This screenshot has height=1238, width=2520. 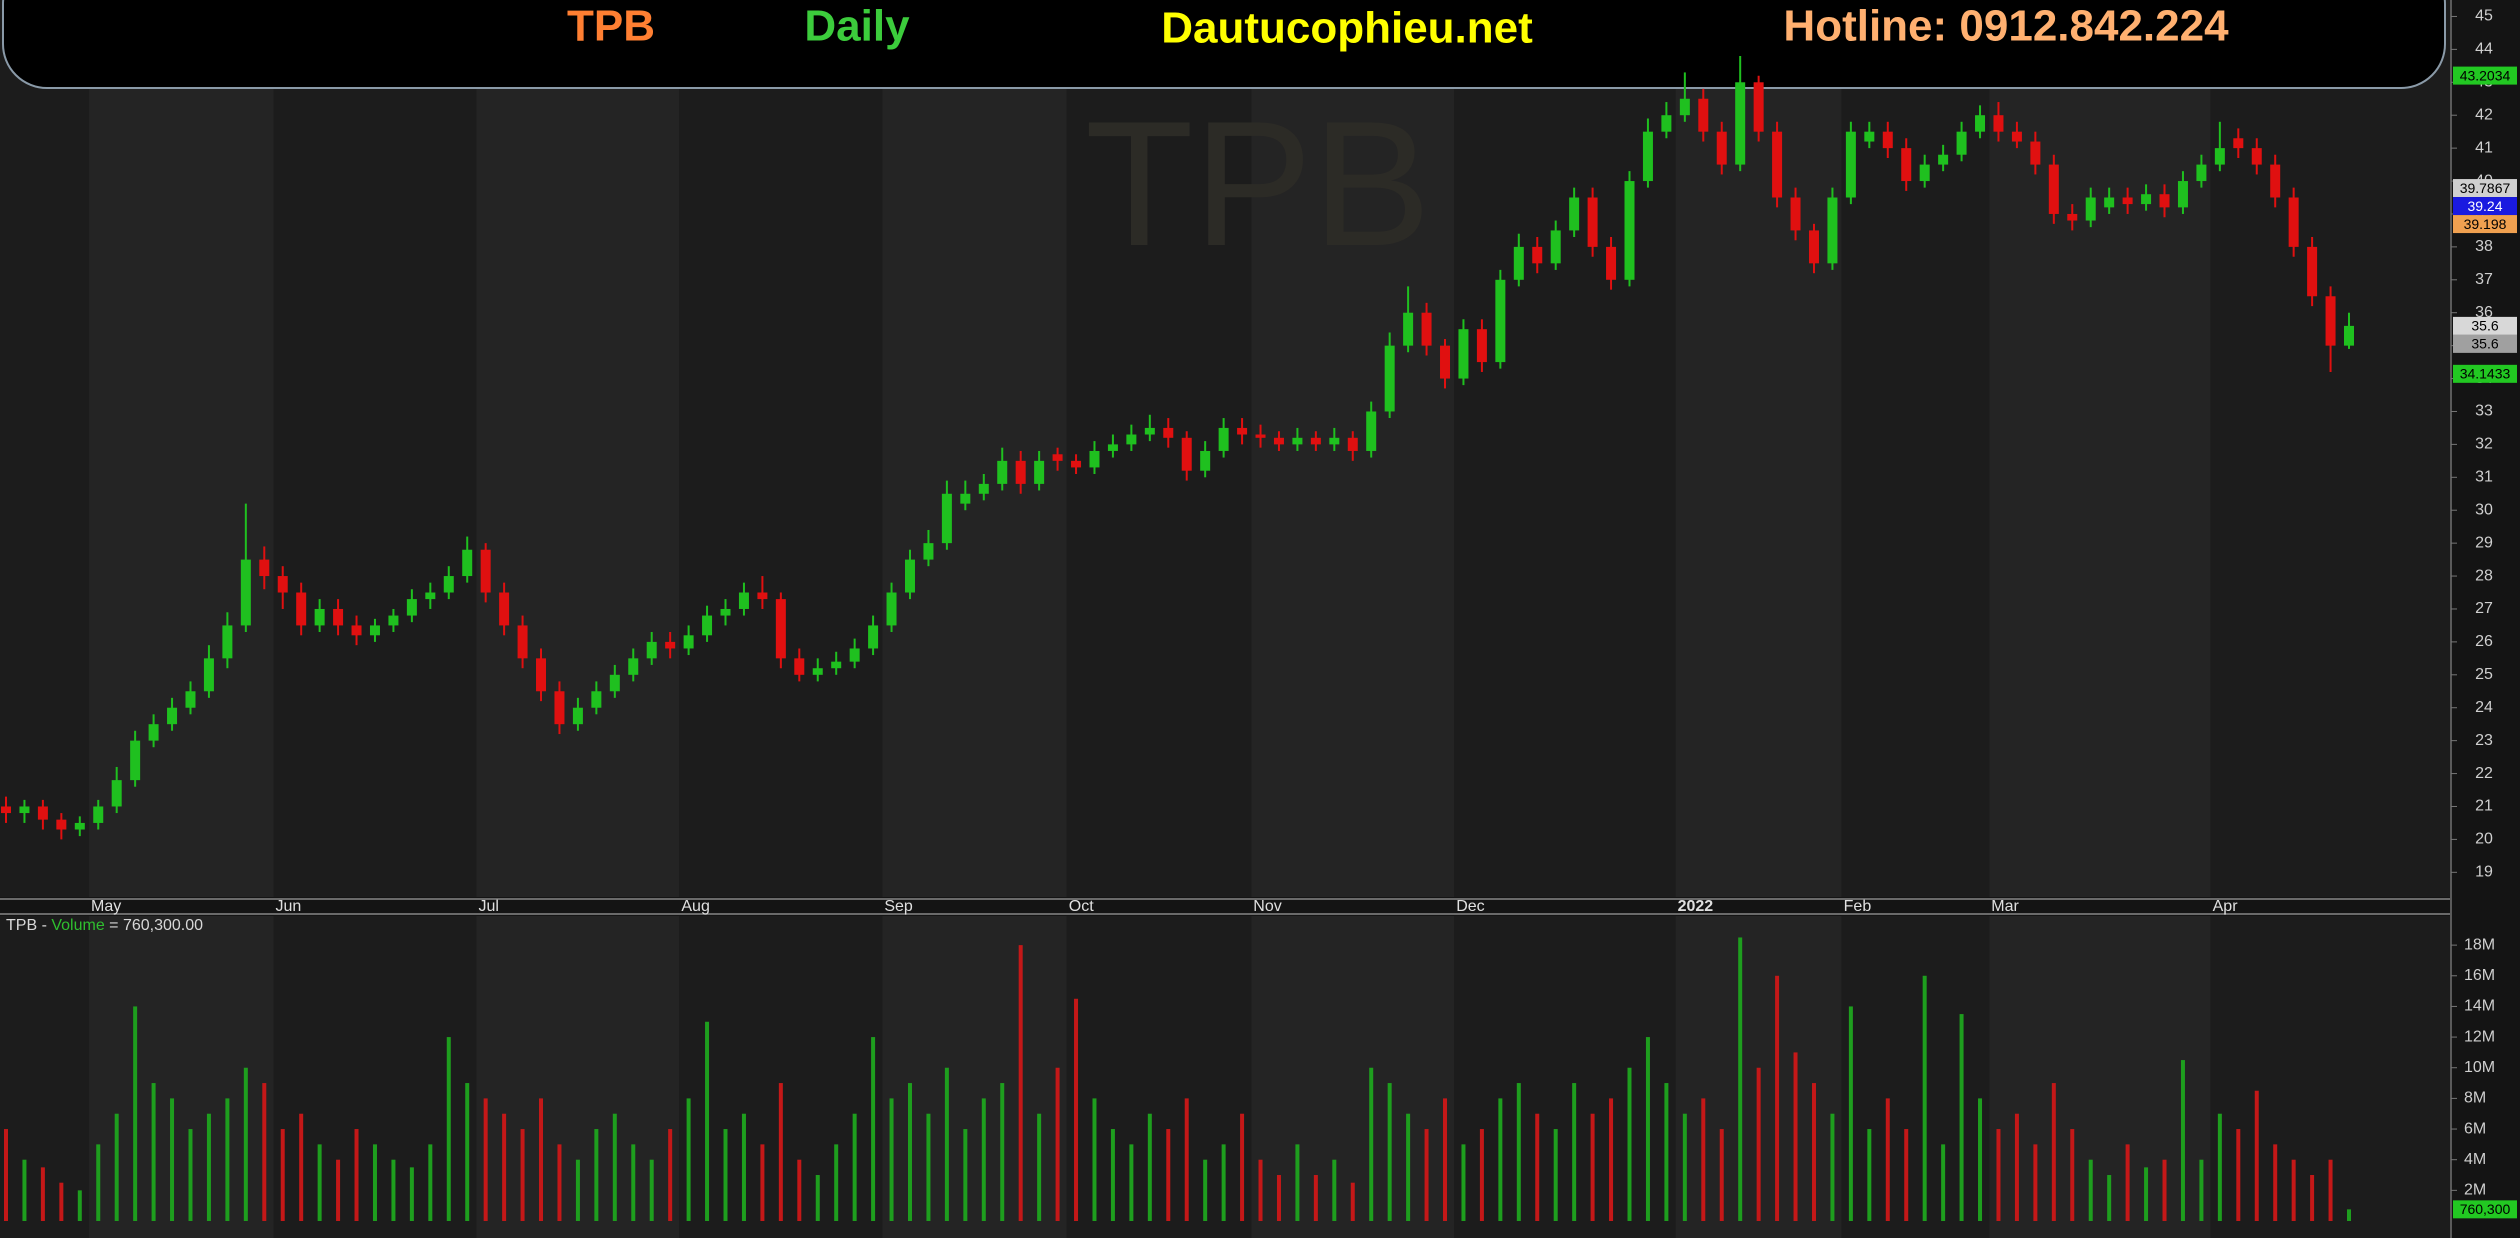 I want to click on x-tick-label: Sep, so click(x=898, y=906).